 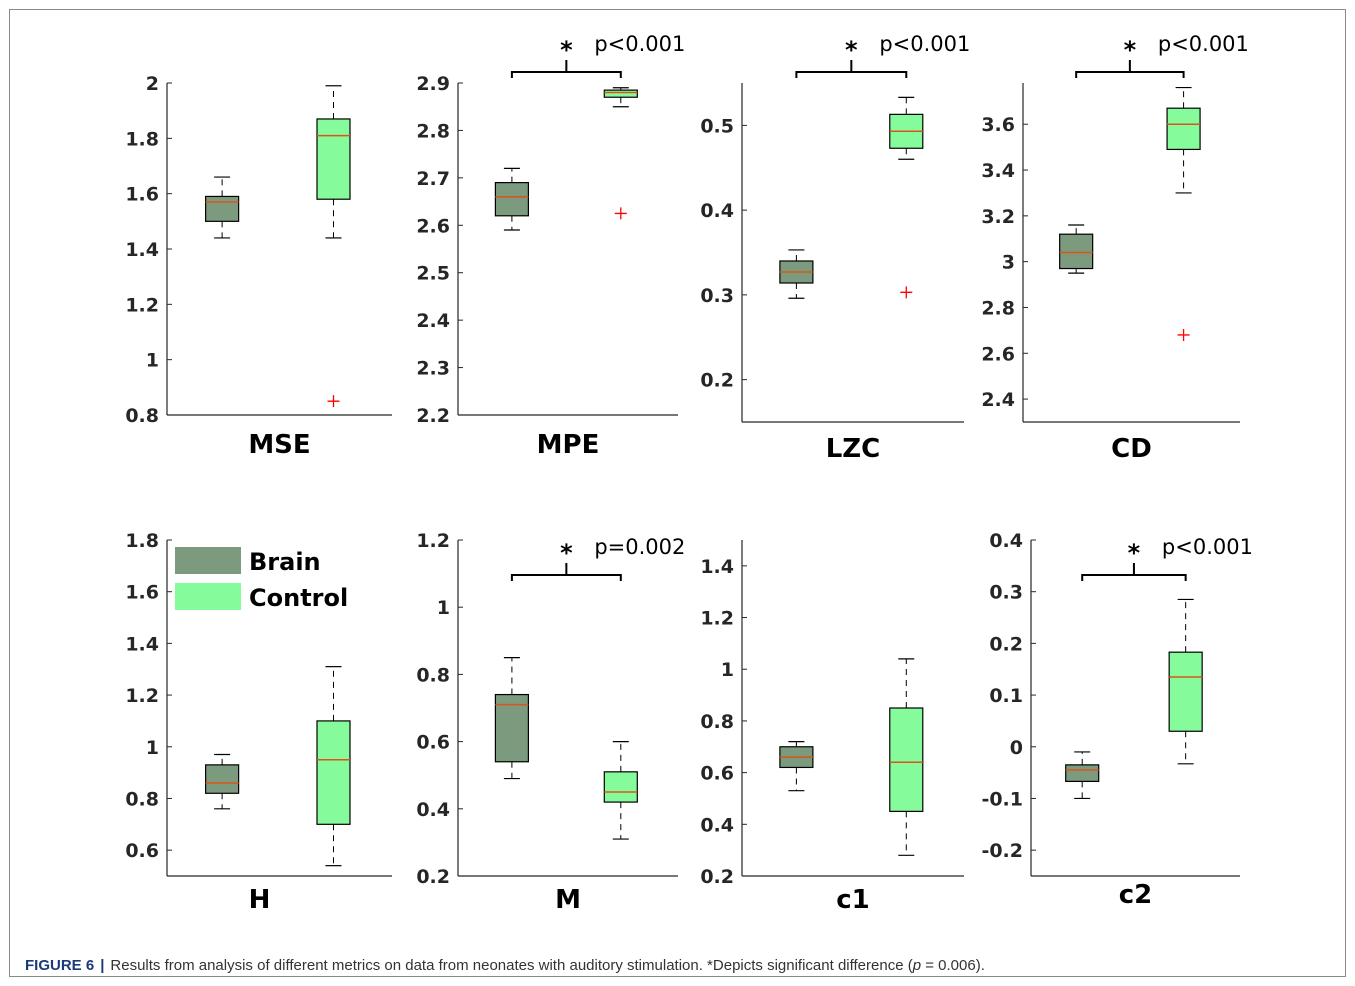 What do you see at coordinates (998, 400) in the screenshot?
I see `y-tick-label: 2.4` at bounding box center [998, 400].